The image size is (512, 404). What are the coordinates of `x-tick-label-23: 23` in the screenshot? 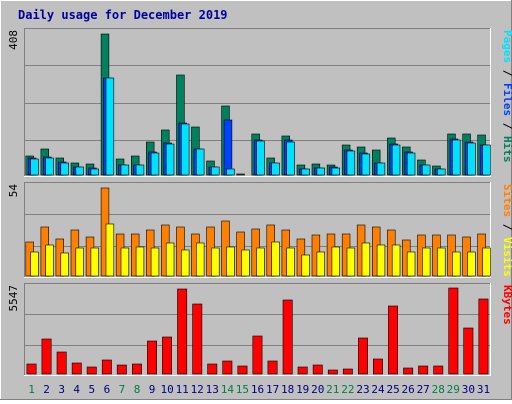 It's located at (362, 389).